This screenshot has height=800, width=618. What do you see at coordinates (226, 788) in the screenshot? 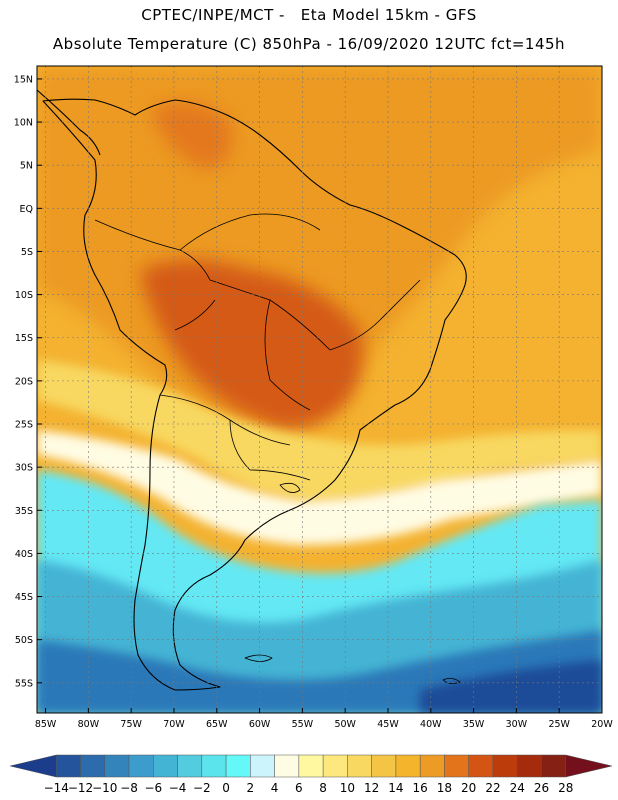
I see `colorbar-label: 0` at bounding box center [226, 788].